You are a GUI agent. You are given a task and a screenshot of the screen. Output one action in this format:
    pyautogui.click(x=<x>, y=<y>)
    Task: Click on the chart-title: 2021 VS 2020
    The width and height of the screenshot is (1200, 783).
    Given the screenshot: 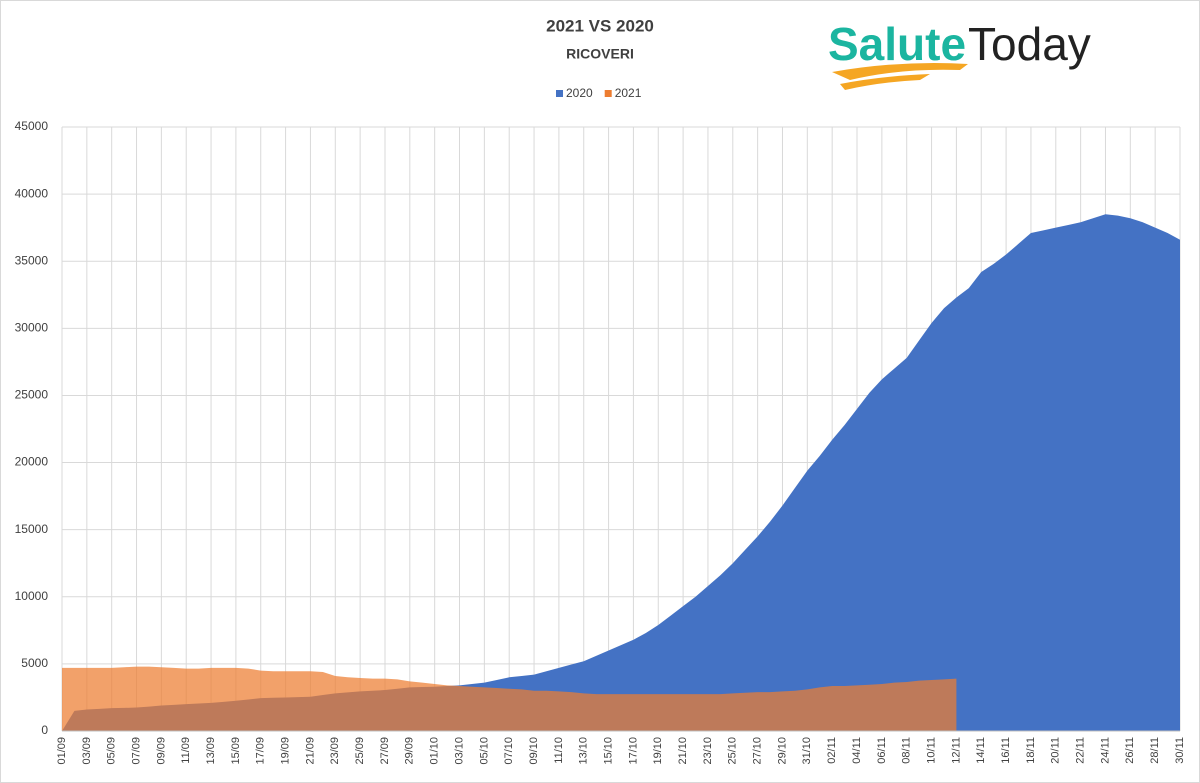 What is the action you would take?
    pyautogui.click(x=600, y=25)
    